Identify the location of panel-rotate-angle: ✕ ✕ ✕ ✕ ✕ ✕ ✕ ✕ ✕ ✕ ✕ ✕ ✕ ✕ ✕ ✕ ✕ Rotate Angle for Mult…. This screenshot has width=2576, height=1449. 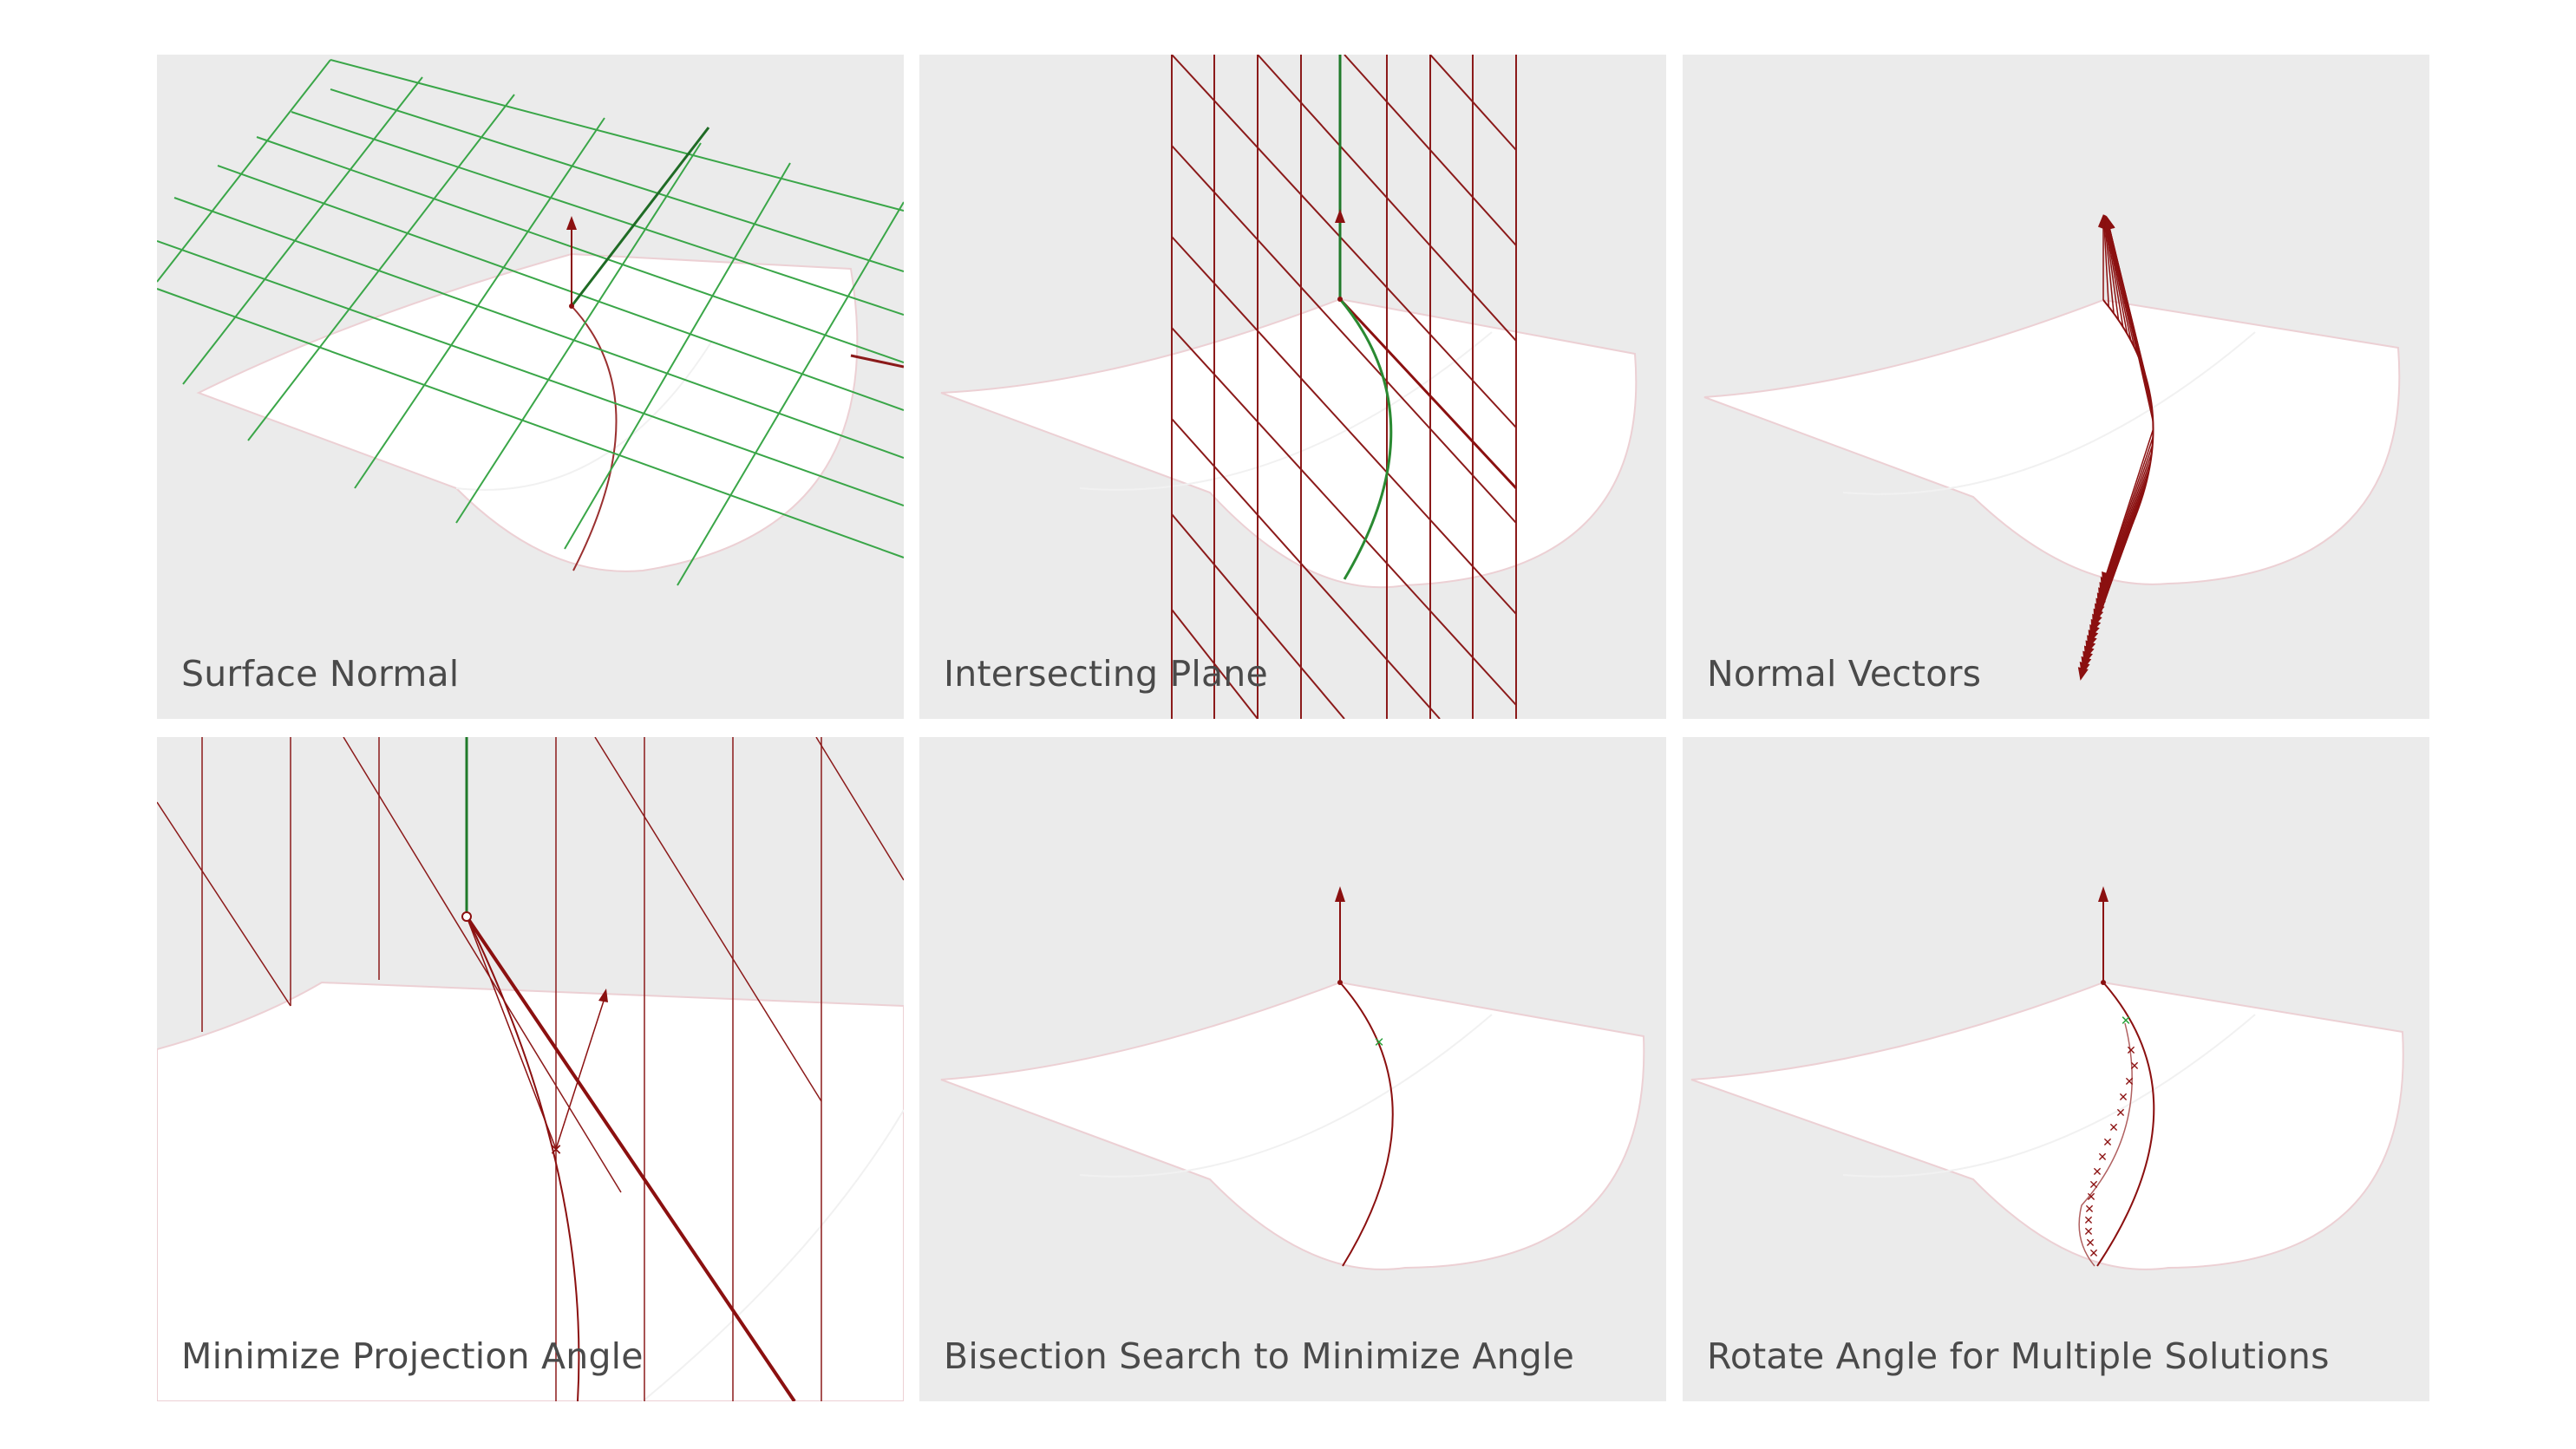
(2056, 1069).